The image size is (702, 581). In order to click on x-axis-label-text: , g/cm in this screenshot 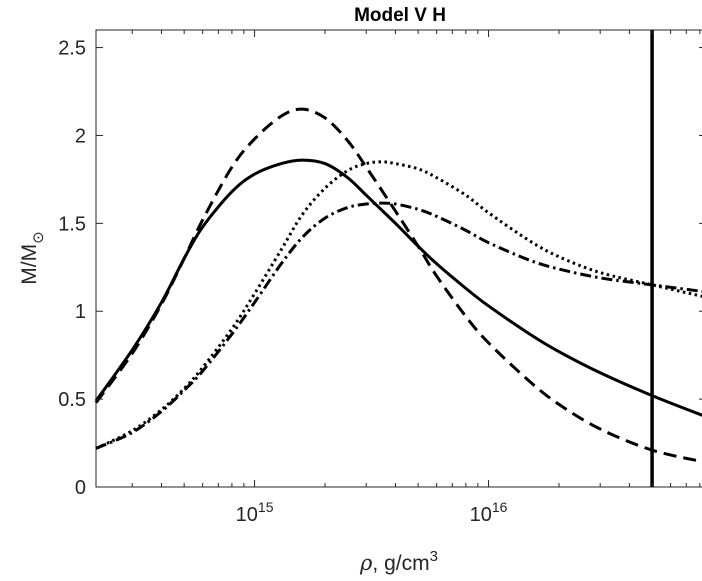, I will do `click(400, 563)`.